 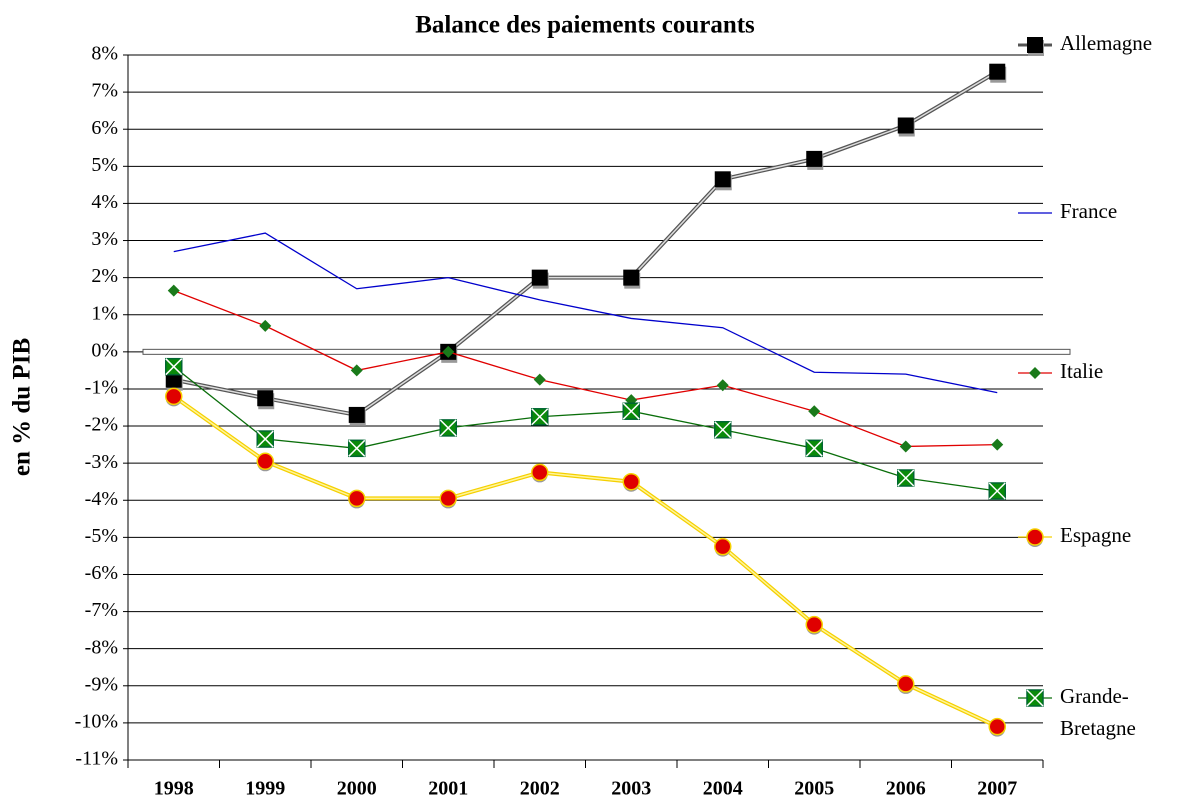 I want to click on x-tick-label: 2003, so click(x=631, y=789).